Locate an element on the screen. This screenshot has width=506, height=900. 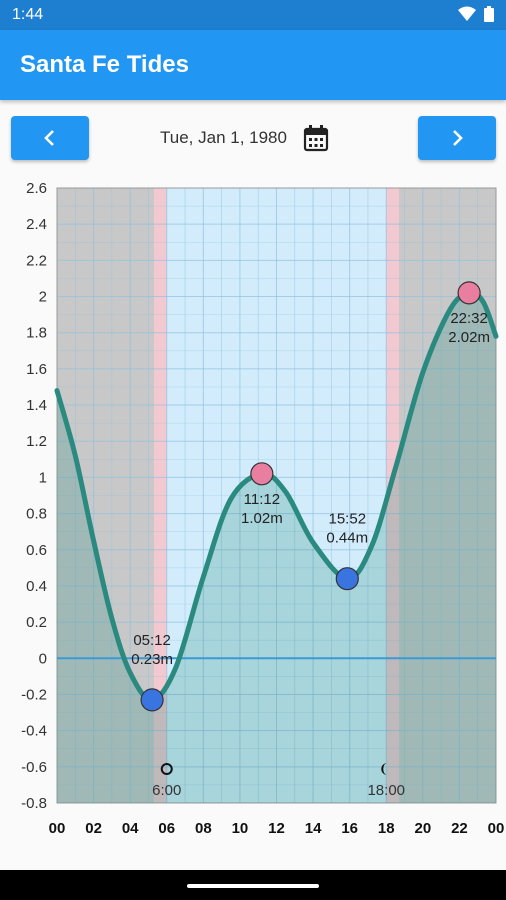
extreme-time-label: 11:12 is located at coordinates (262, 499).